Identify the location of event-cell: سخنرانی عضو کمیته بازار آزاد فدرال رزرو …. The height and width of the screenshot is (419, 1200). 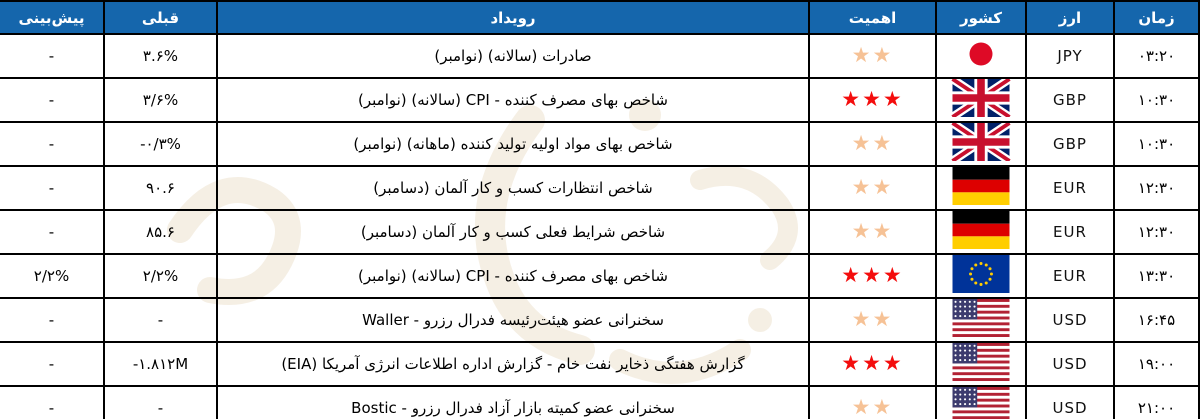
(513, 402).